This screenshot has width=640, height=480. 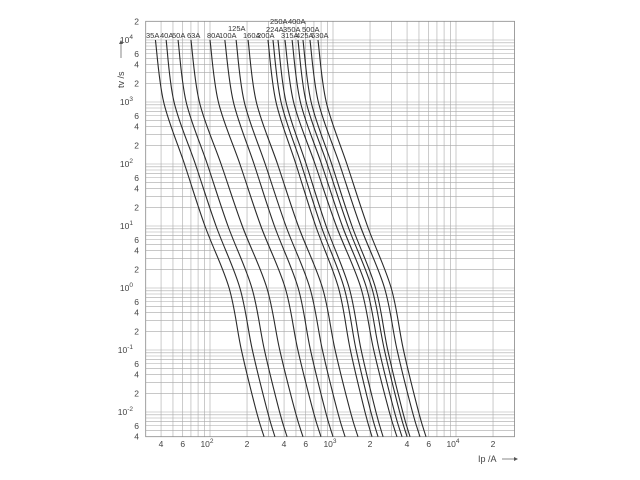 What do you see at coordinates (166, 35) in the screenshot?
I see `curve-label-40a: 40A` at bounding box center [166, 35].